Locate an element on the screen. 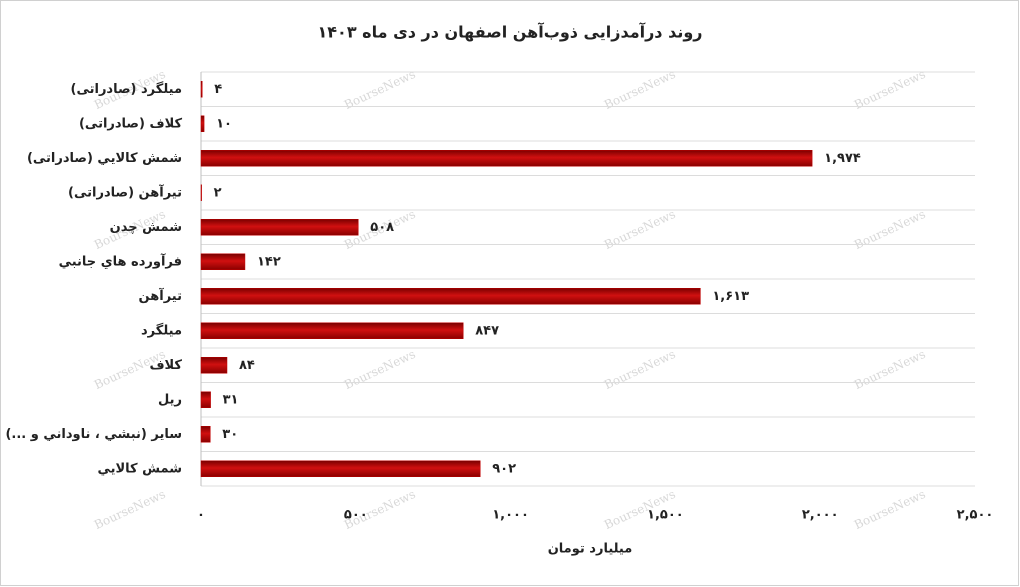 Image resolution: width=1020 pixels, height=587 pixels. y-tick-label: کلاف (صادراتی) is located at coordinates (130, 123).